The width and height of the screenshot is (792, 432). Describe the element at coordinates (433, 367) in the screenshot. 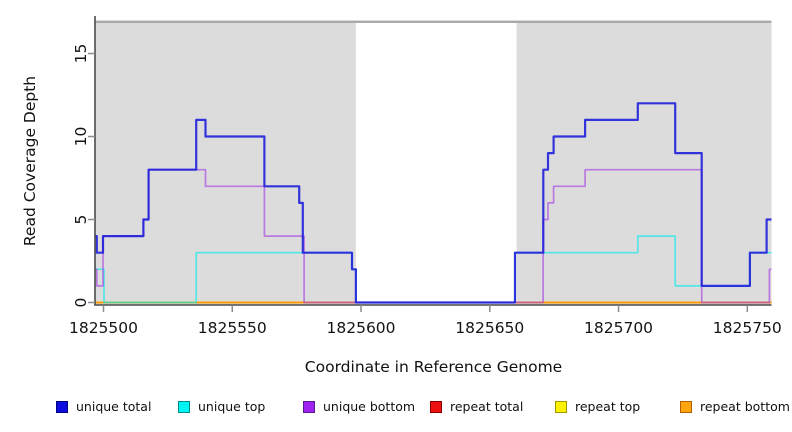

I see `x-axis-title: Coordinate in Reference Genome` at that location.